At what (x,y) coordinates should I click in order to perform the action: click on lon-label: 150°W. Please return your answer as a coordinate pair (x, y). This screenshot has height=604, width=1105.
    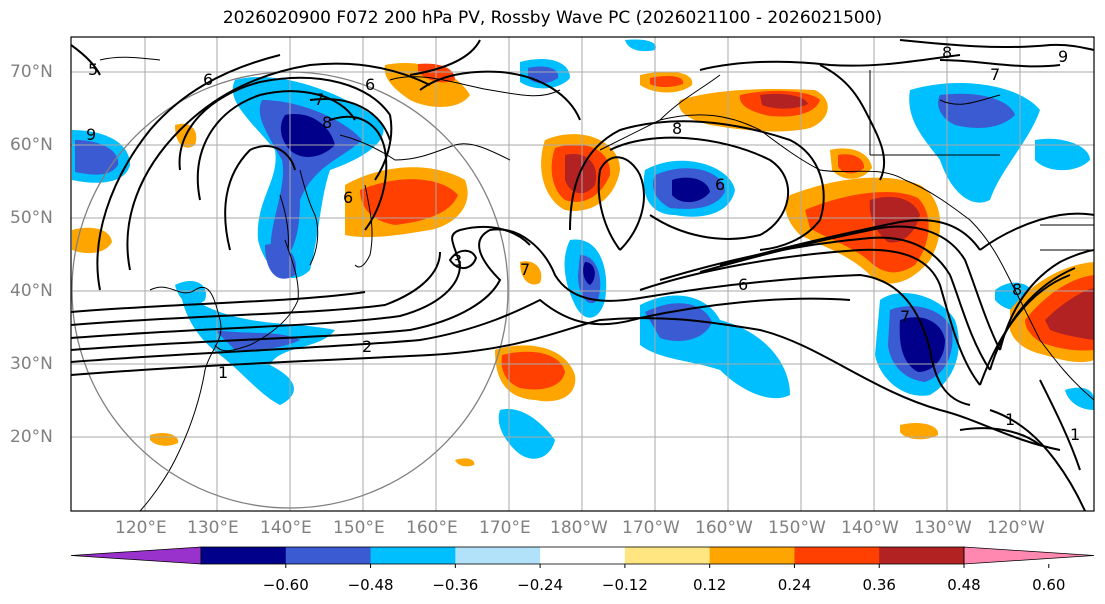
    Looking at the image, I should click on (797, 528).